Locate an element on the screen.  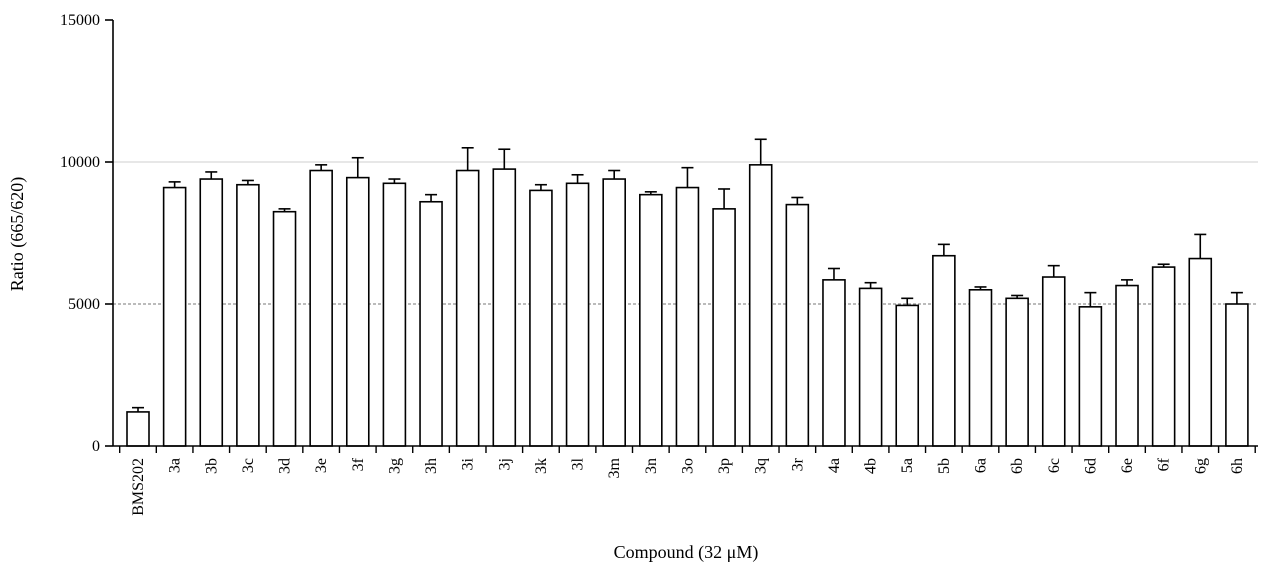
x-tick-label-4a: 4a is located at coordinates (834, 465).